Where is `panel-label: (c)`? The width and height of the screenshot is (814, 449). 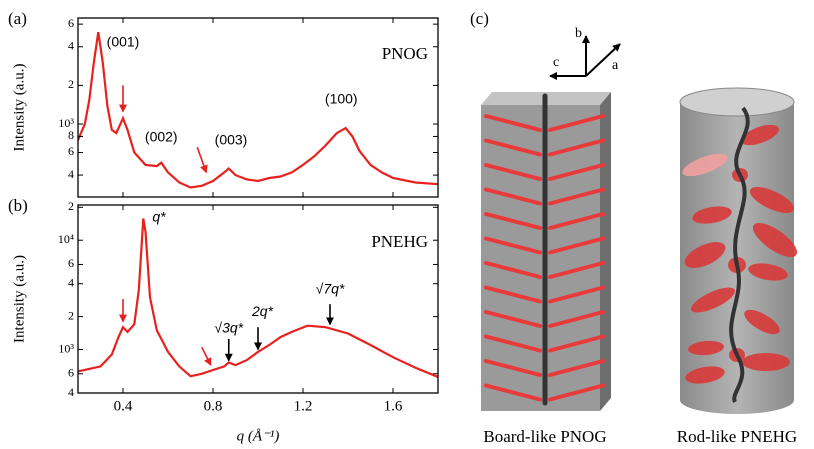 panel-label: (c) is located at coordinates (479, 18).